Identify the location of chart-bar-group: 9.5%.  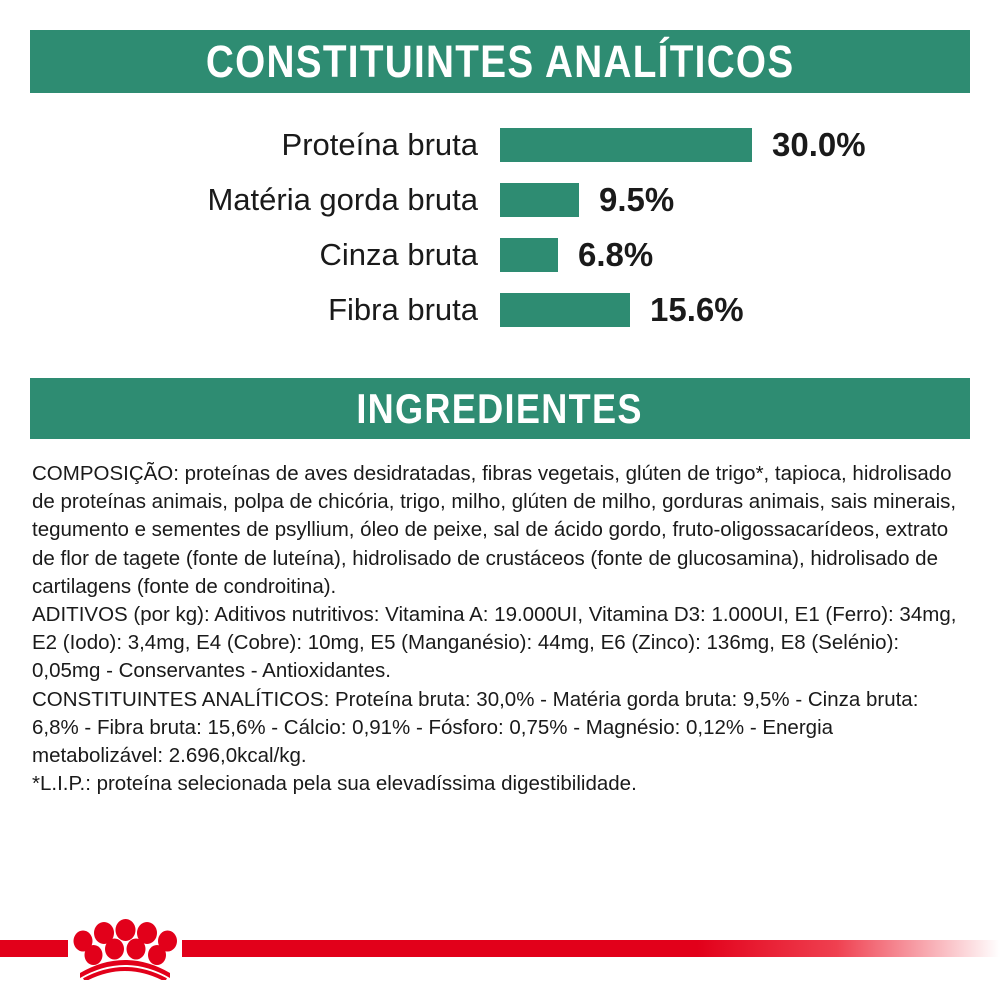
(587, 200).